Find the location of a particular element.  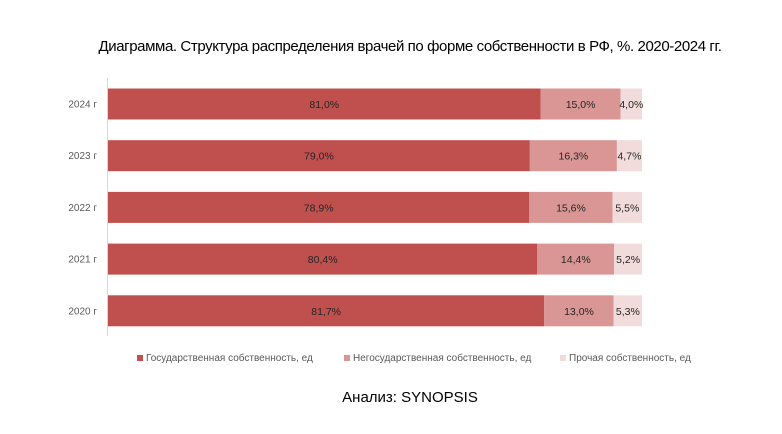

data-label: 78,9% is located at coordinates (319, 208).